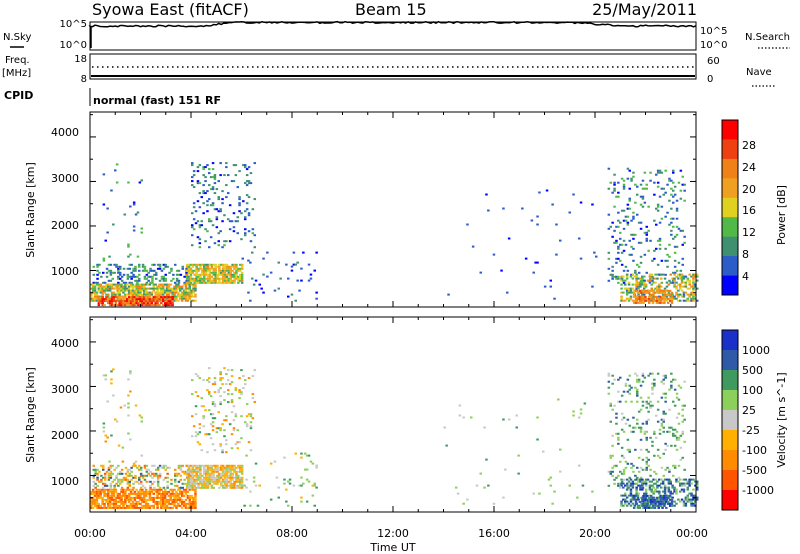  I want to click on nave-tick-bottom: 0, so click(710, 79).